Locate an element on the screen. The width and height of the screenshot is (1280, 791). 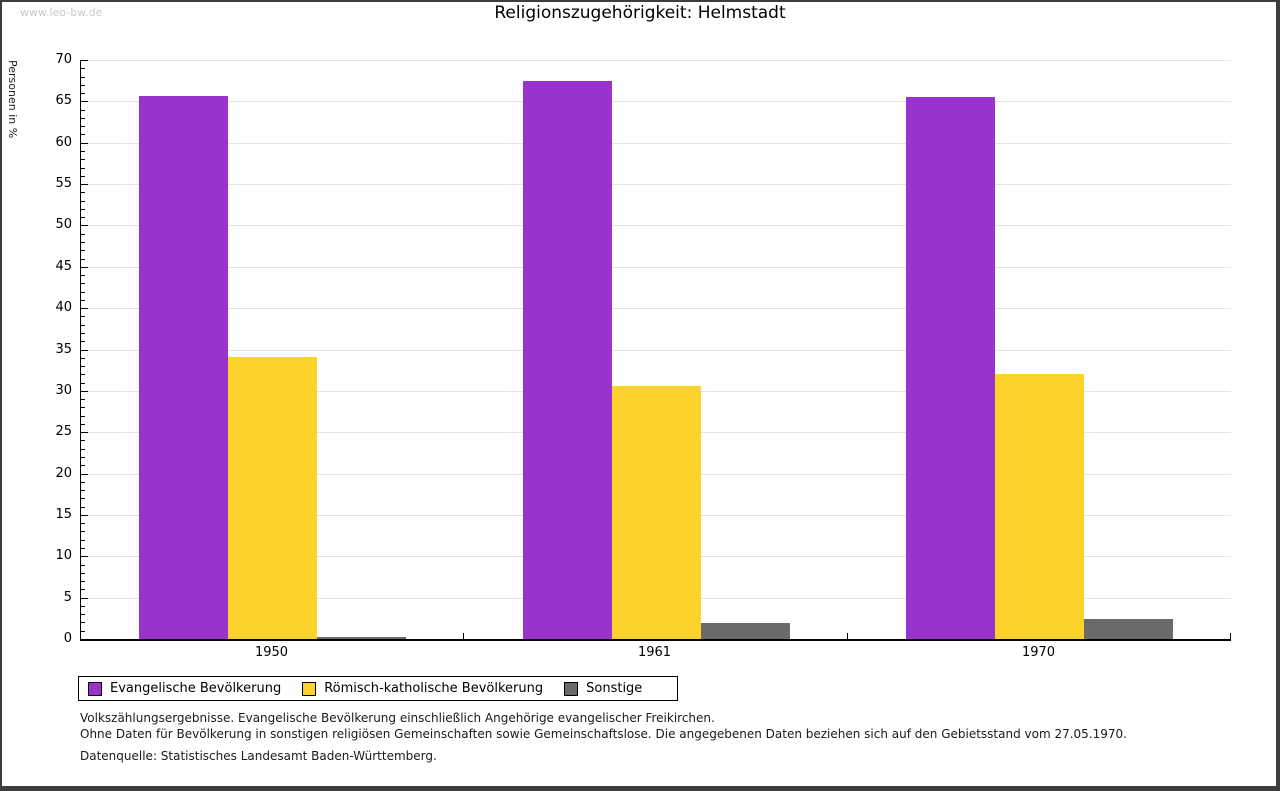
y-tick-label: 30 is located at coordinates (63, 390).